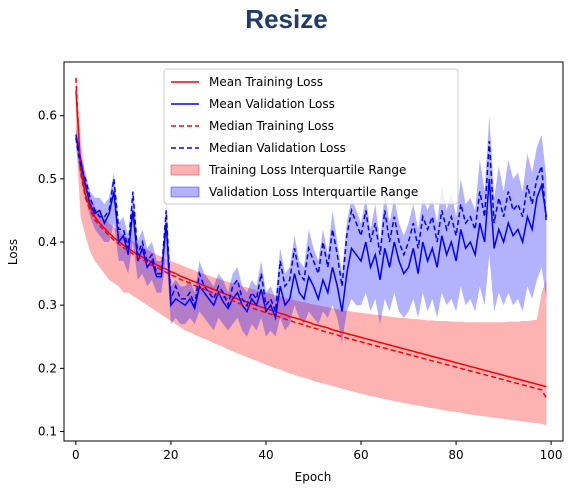 The width and height of the screenshot is (573, 491). What do you see at coordinates (277, 148) in the screenshot?
I see `legend-label-median-validation-loss: Median Validation Loss` at bounding box center [277, 148].